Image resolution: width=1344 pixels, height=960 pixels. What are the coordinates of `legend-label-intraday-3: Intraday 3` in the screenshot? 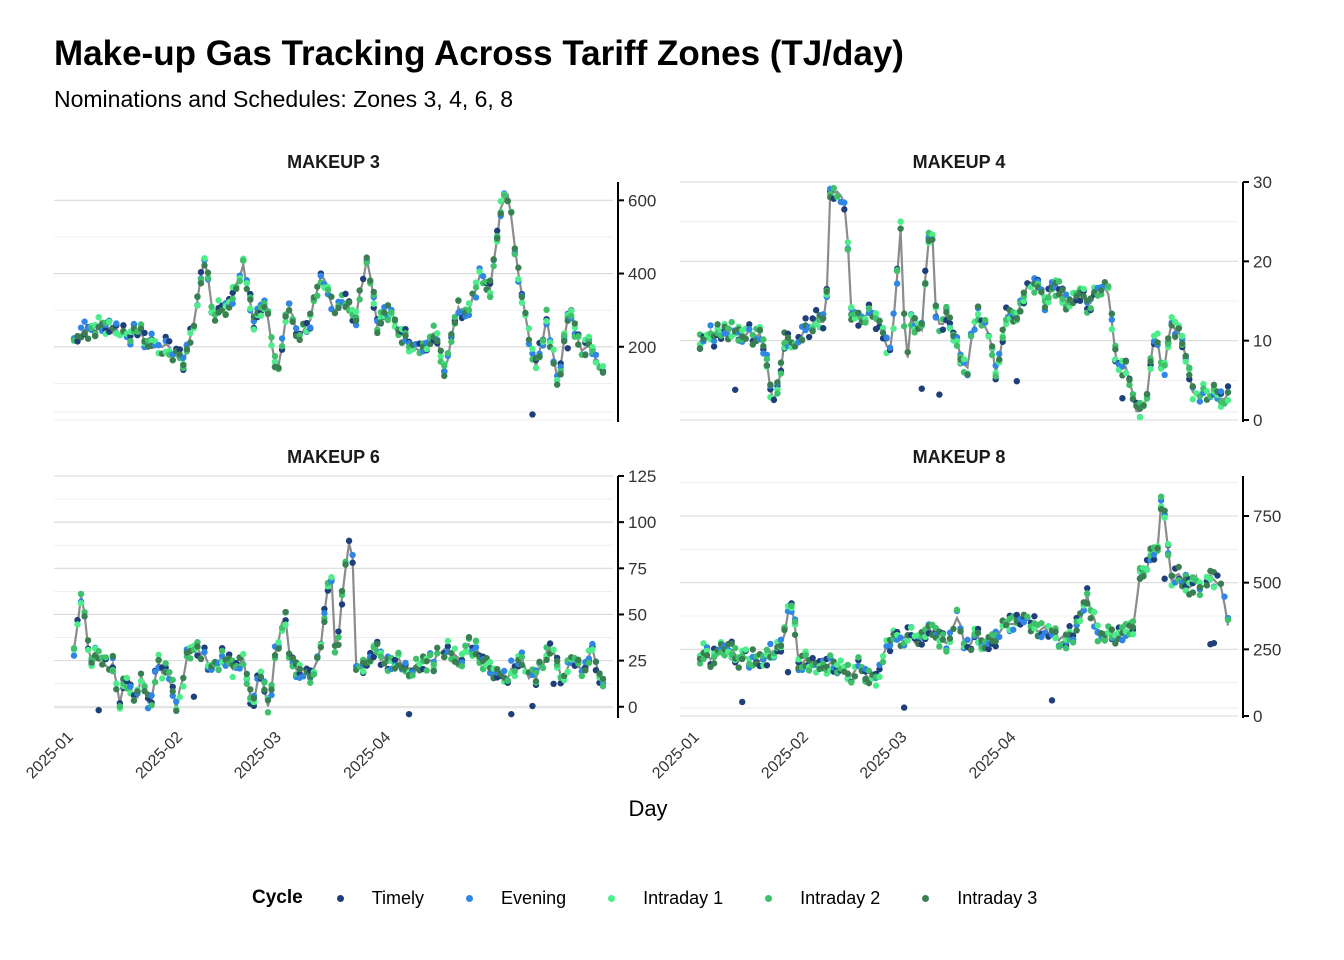 It's located at (997, 897).